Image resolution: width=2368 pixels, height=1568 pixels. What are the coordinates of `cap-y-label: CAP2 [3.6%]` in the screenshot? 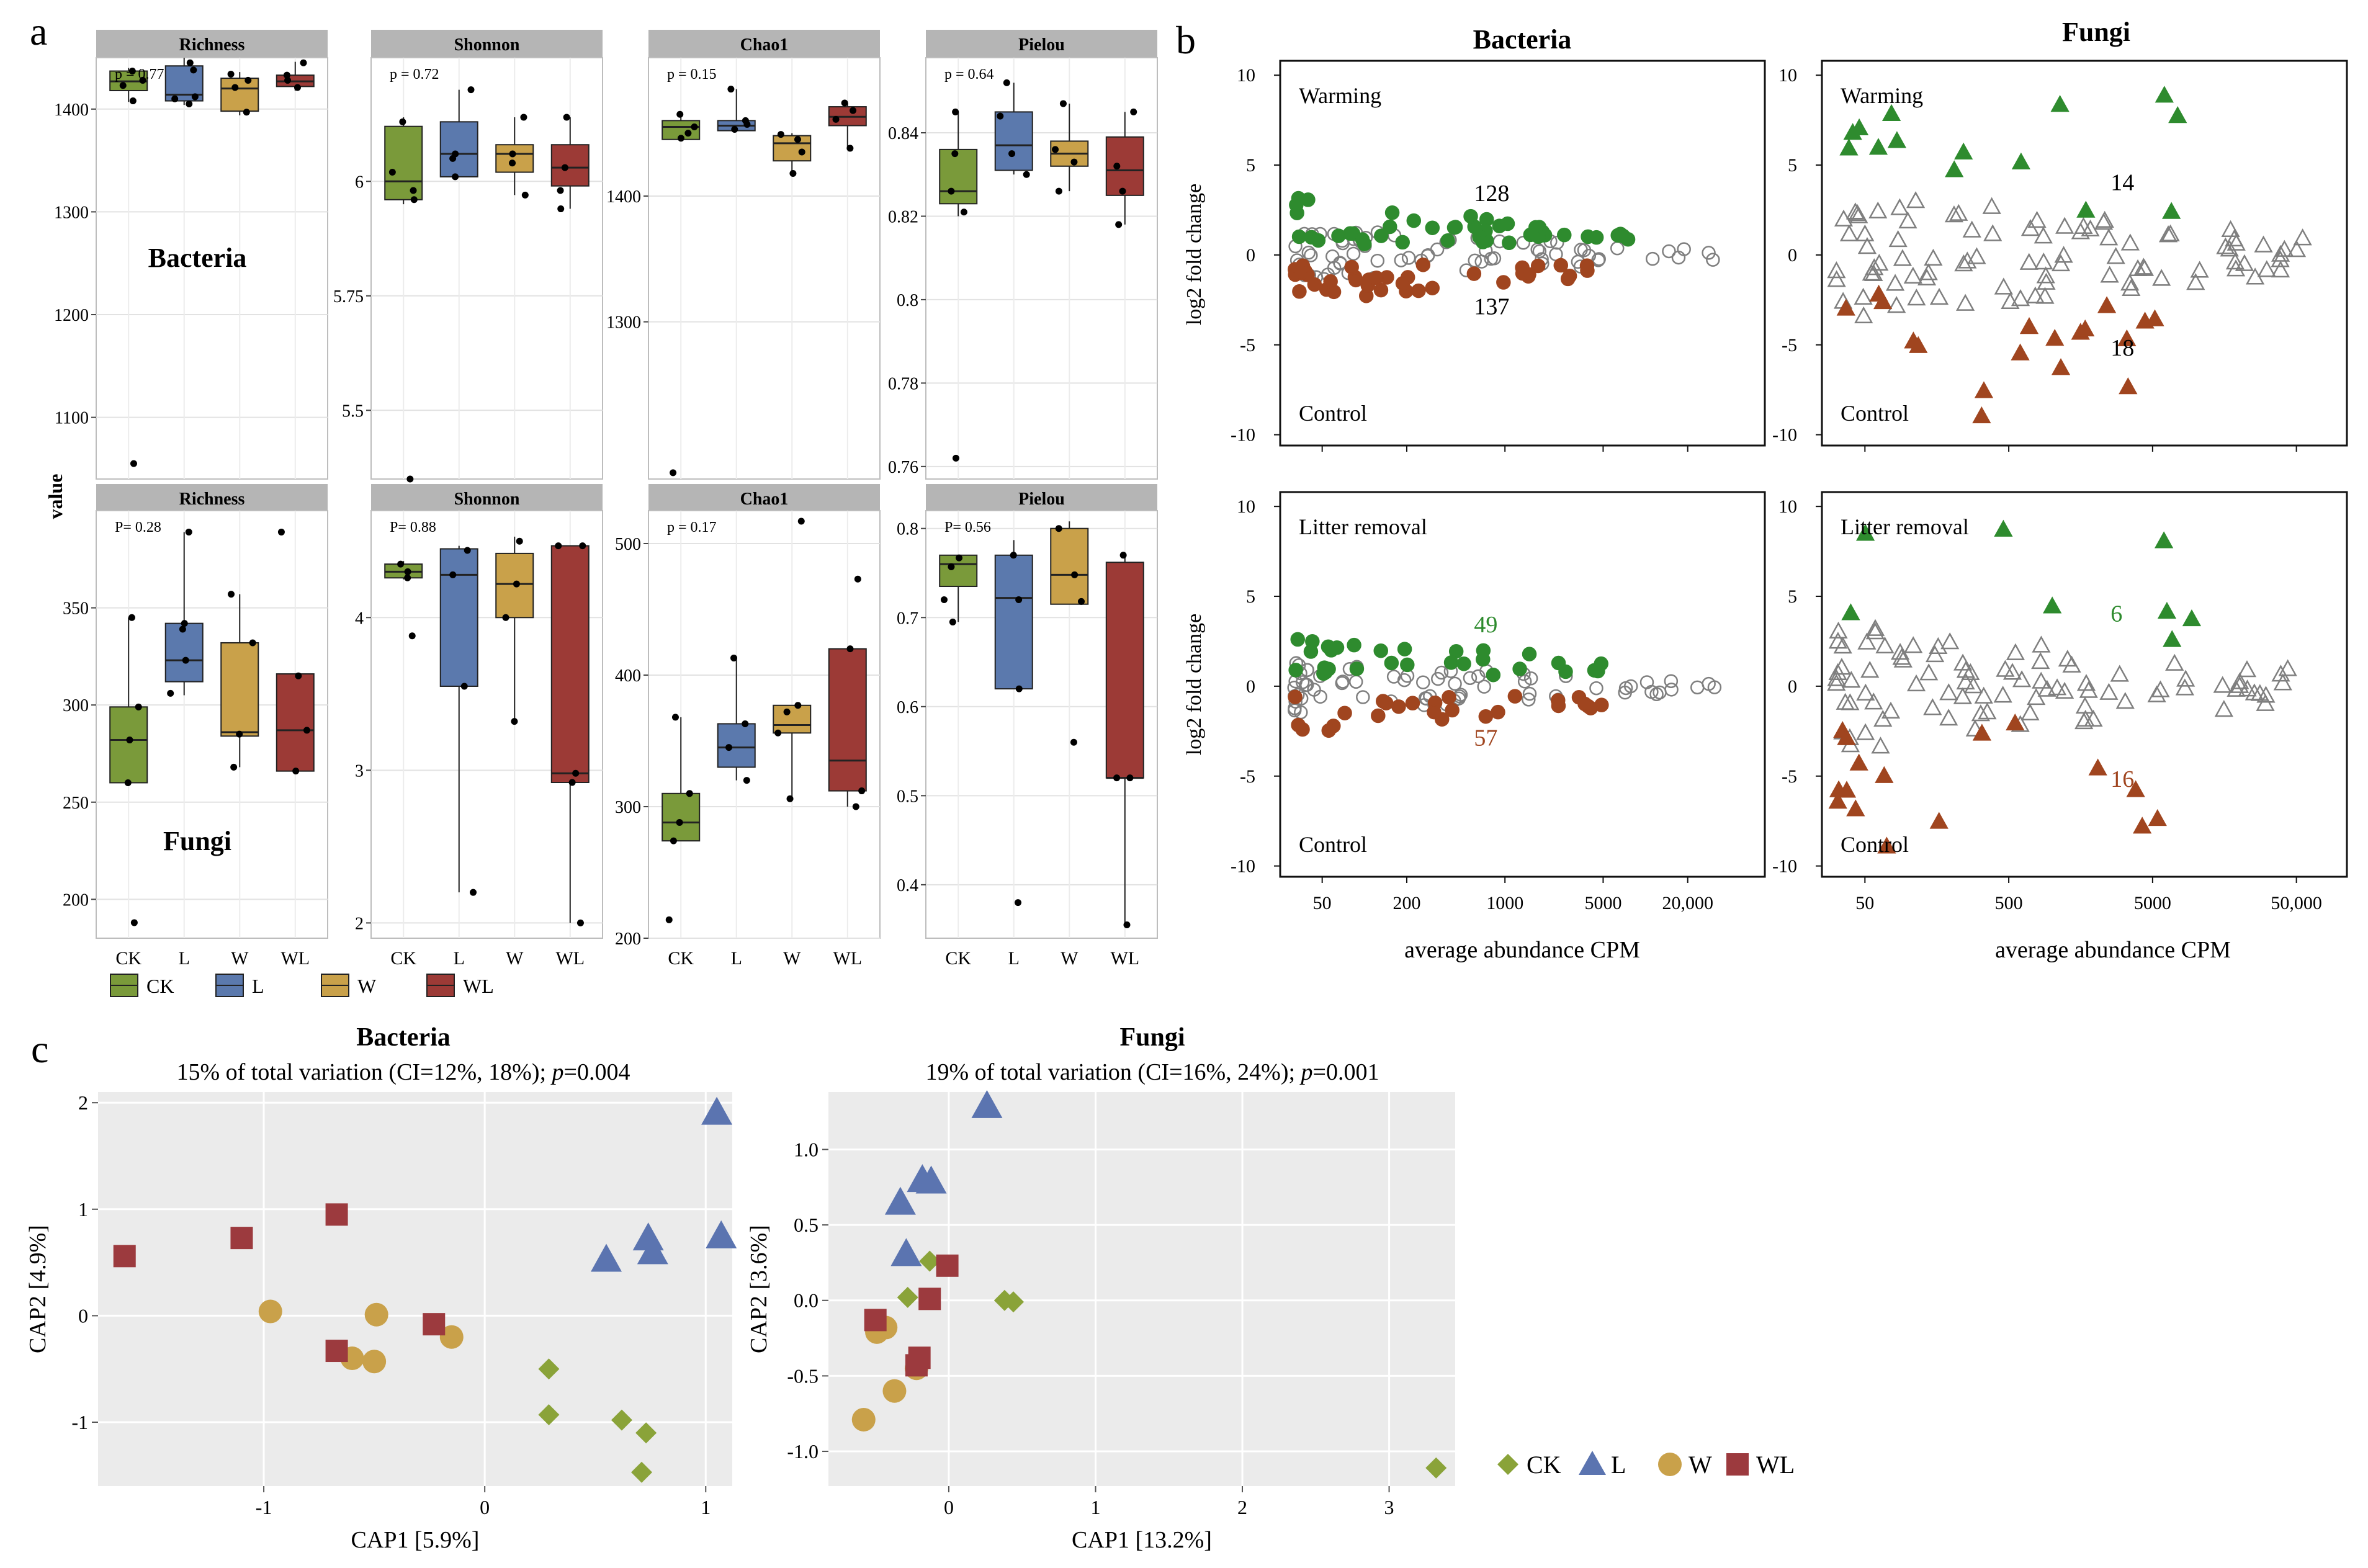 It's located at (759, 1289).